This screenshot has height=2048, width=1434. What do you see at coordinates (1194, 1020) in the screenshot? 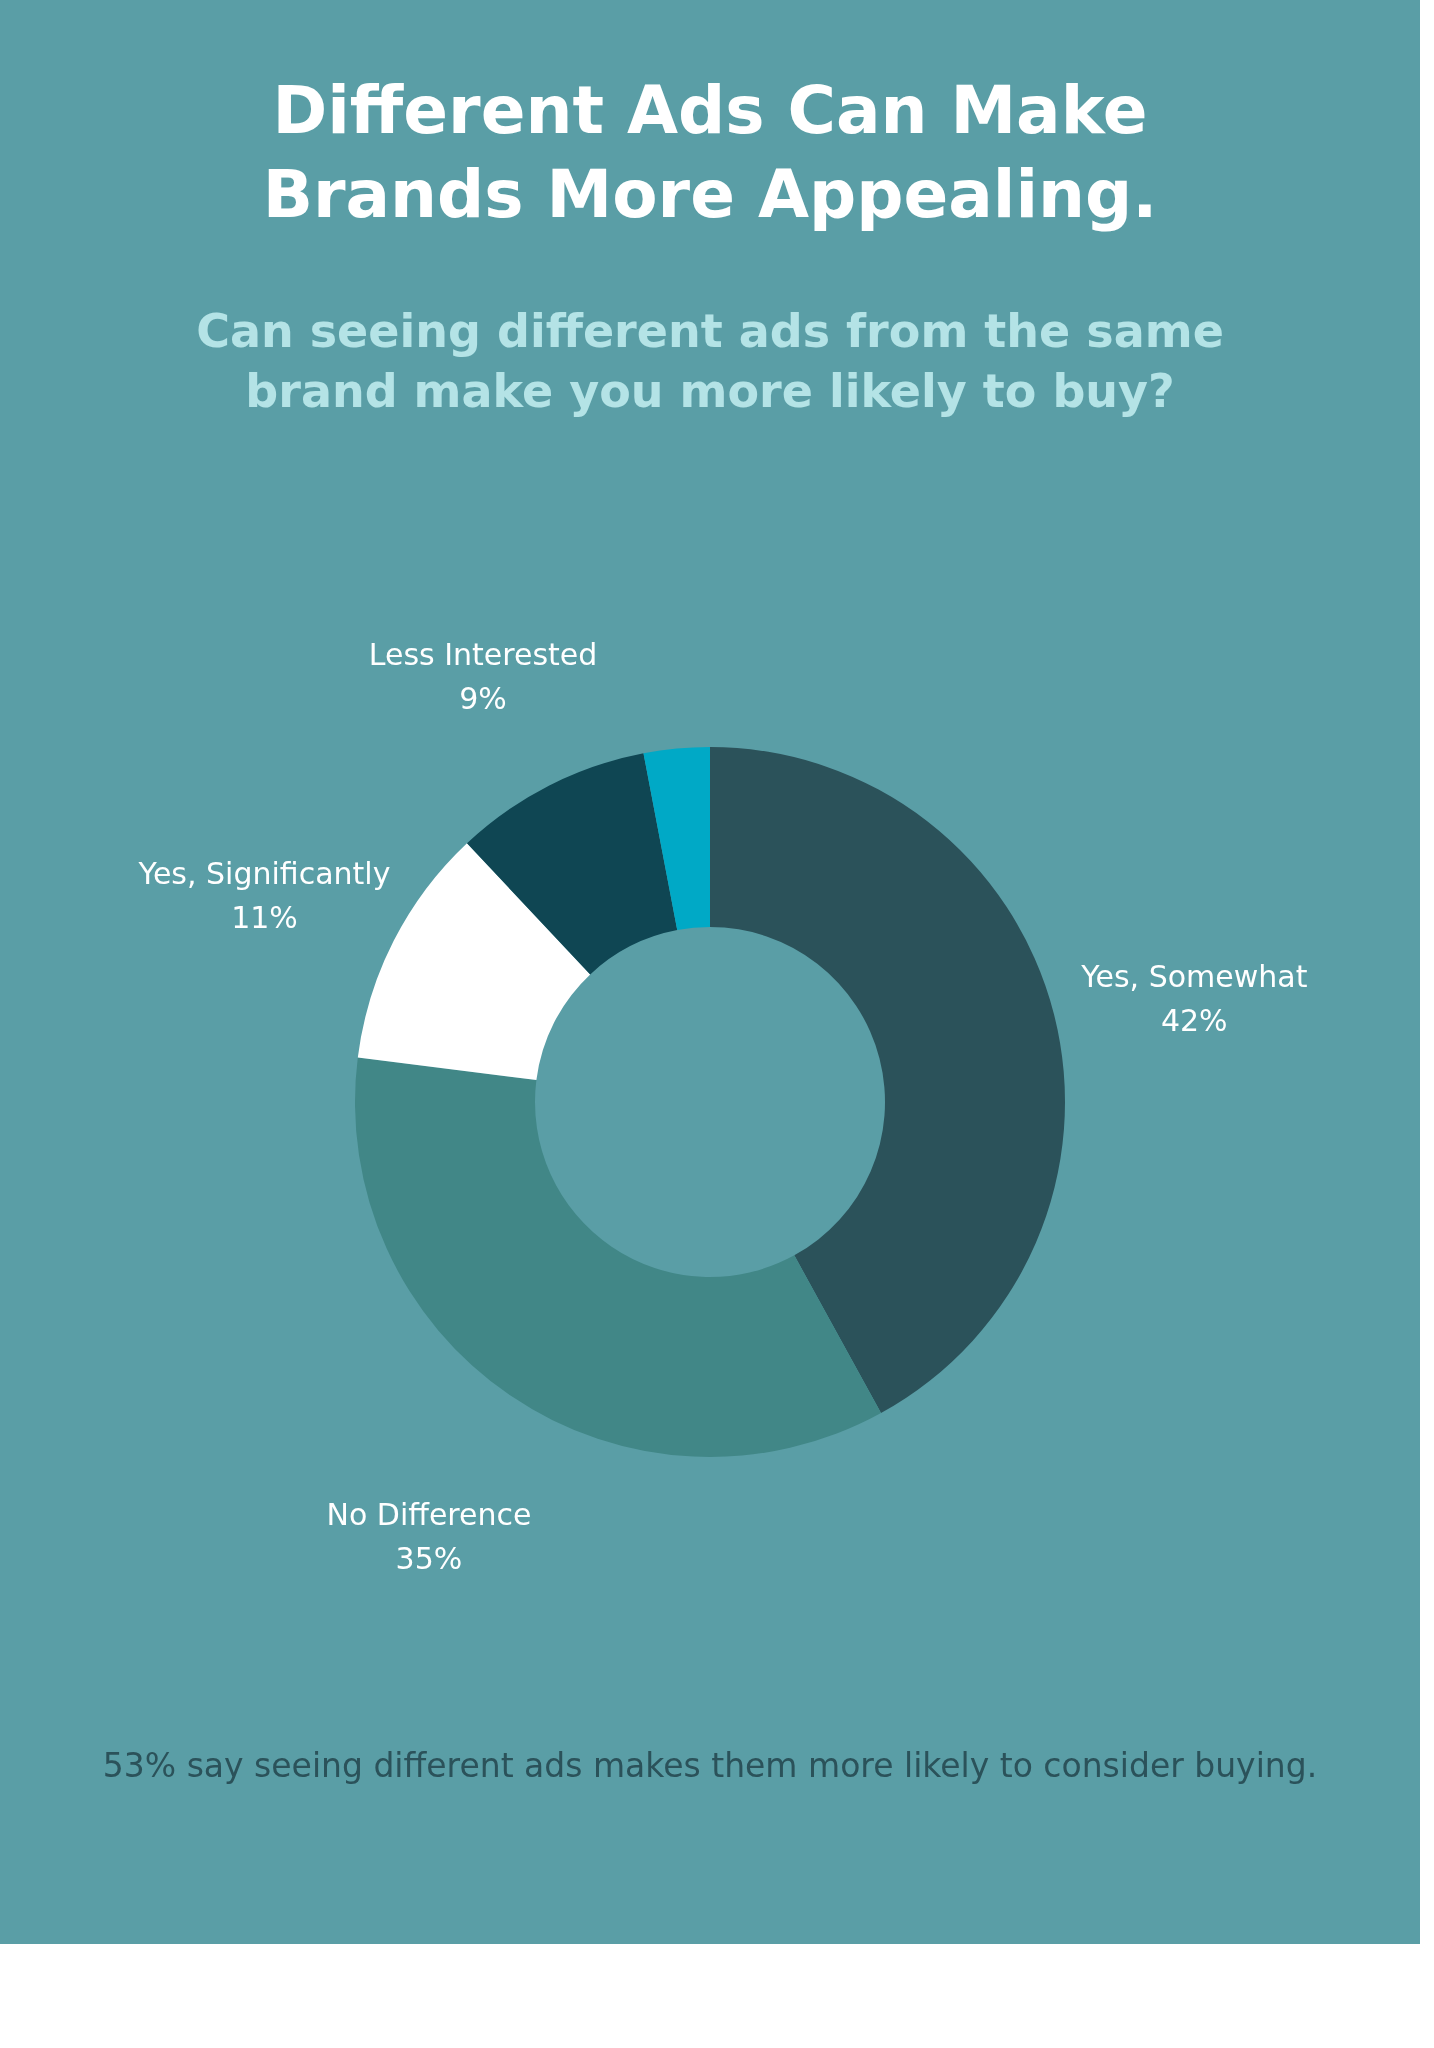
I see `data-label: 42%` at bounding box center [1194, 1020].